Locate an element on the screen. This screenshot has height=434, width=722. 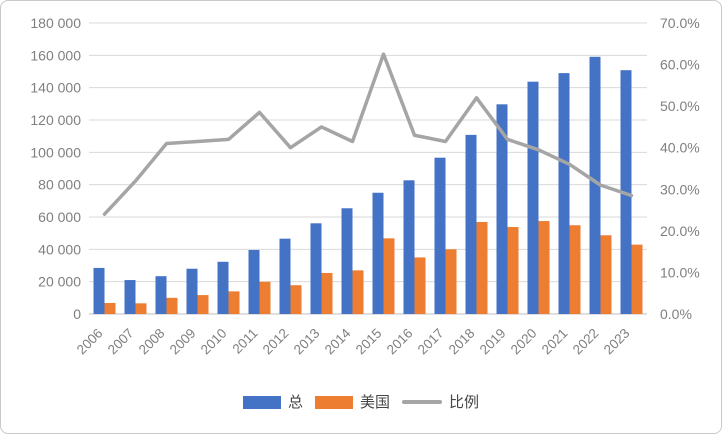
bar-us-2013 is located at coordinates (327, 293).